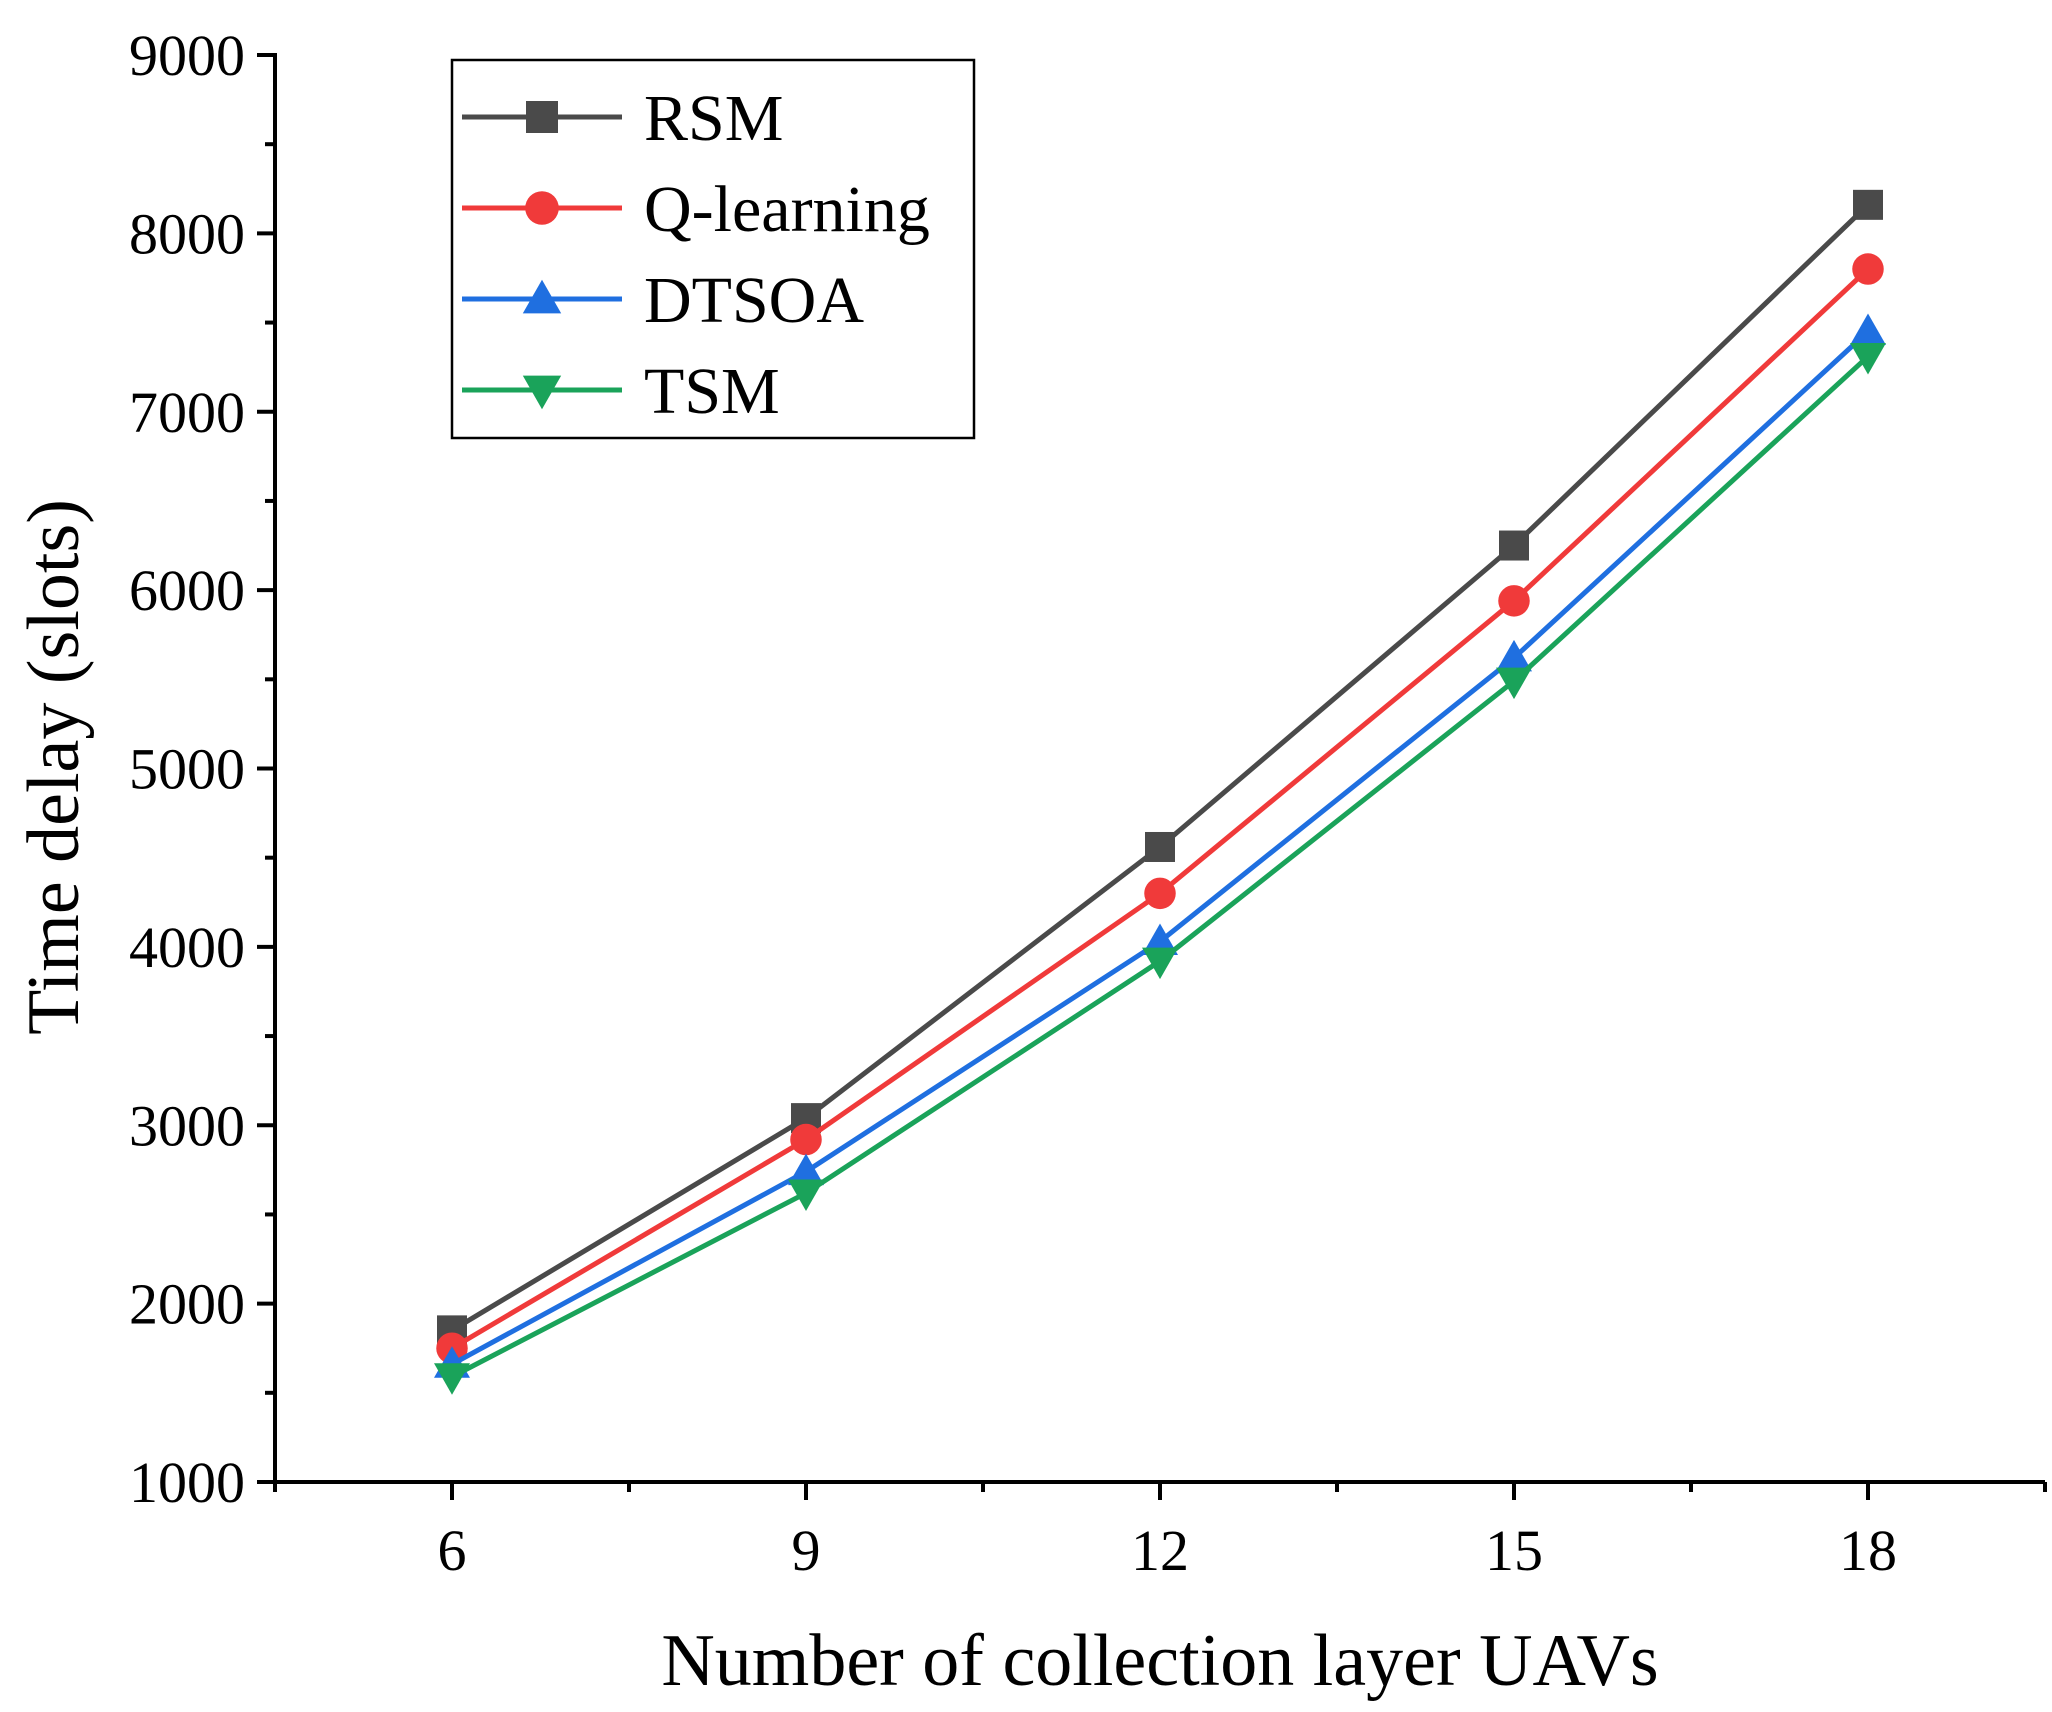  I want to click on legend-entry: DTSOA, so click(663, 300).